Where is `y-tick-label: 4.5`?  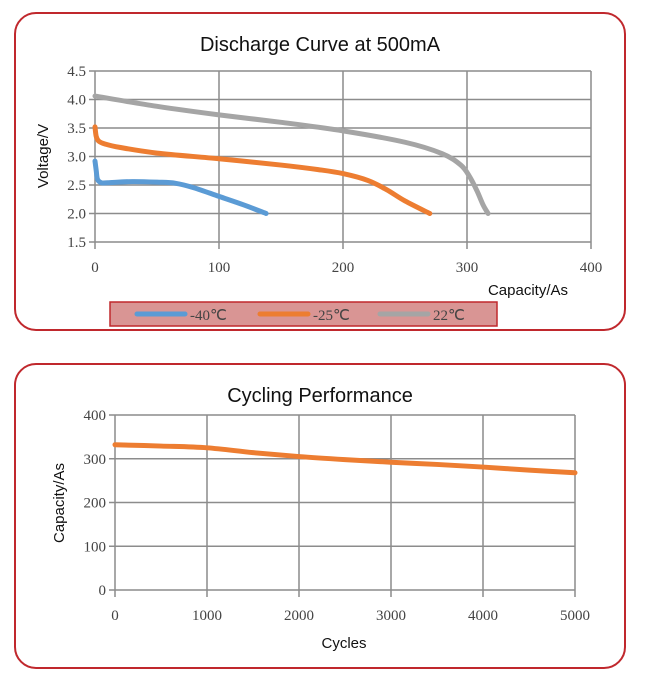 y-tick-label: 4.5 is located at coordinates (76, 72).